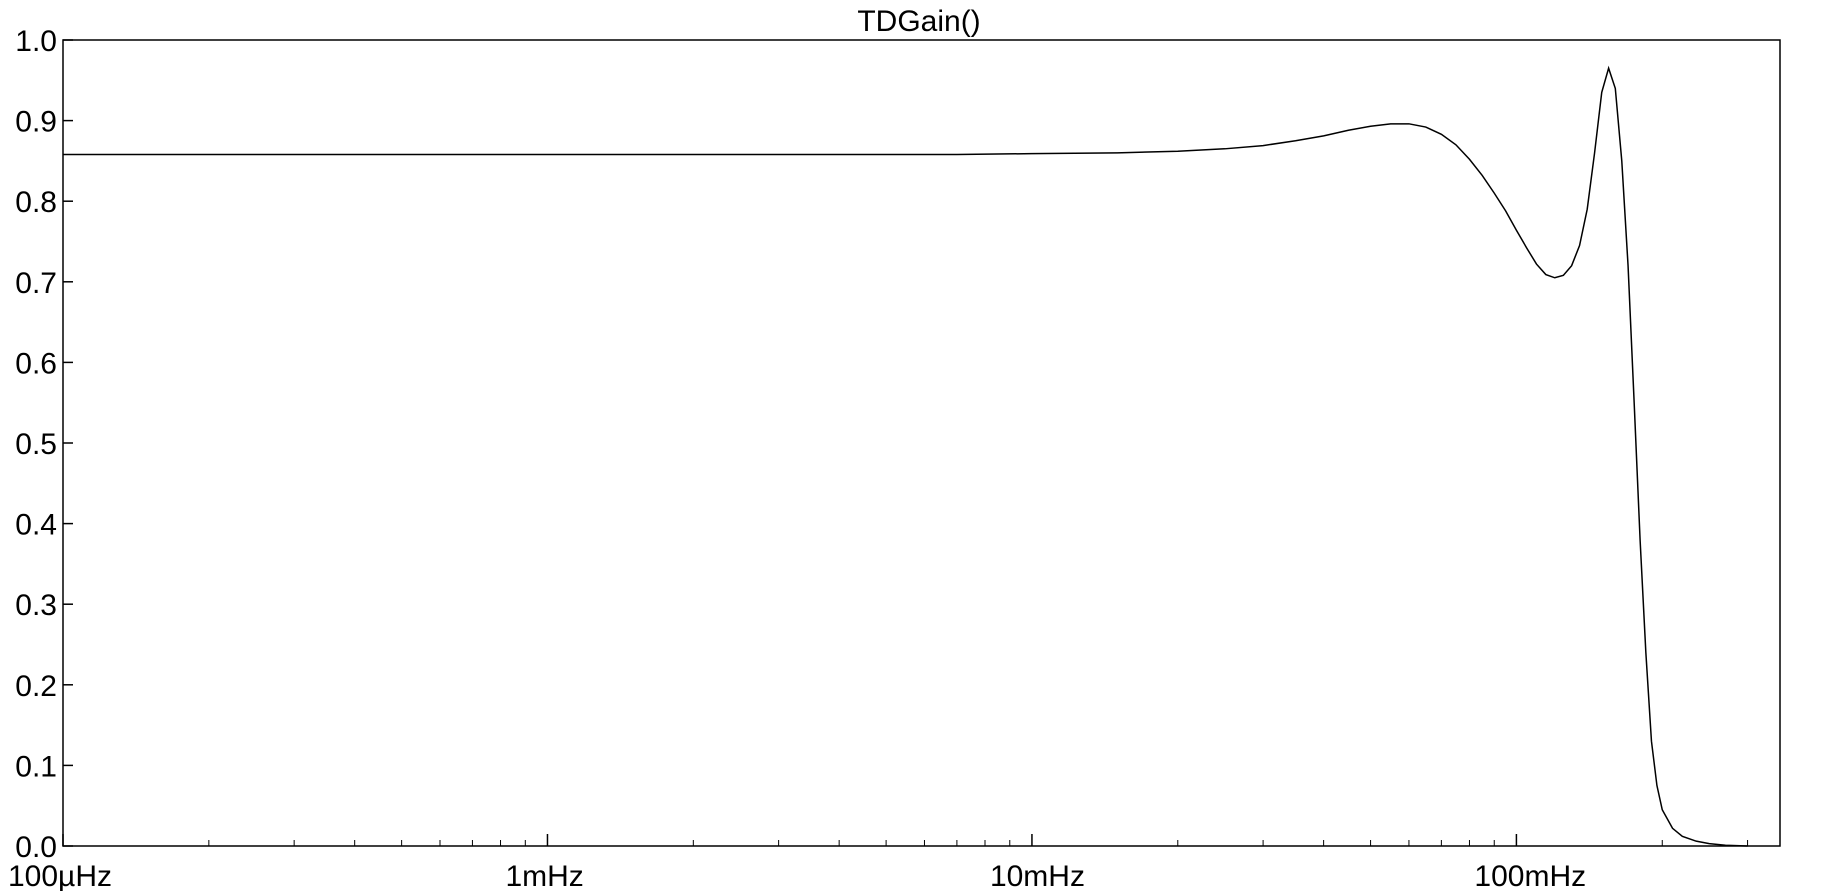 The image size is (1831, 891). What do you see at coordinates (36, 122) in the screenshot?
I see `y-tick-label: 0.9` at bounding box center [36, 122].